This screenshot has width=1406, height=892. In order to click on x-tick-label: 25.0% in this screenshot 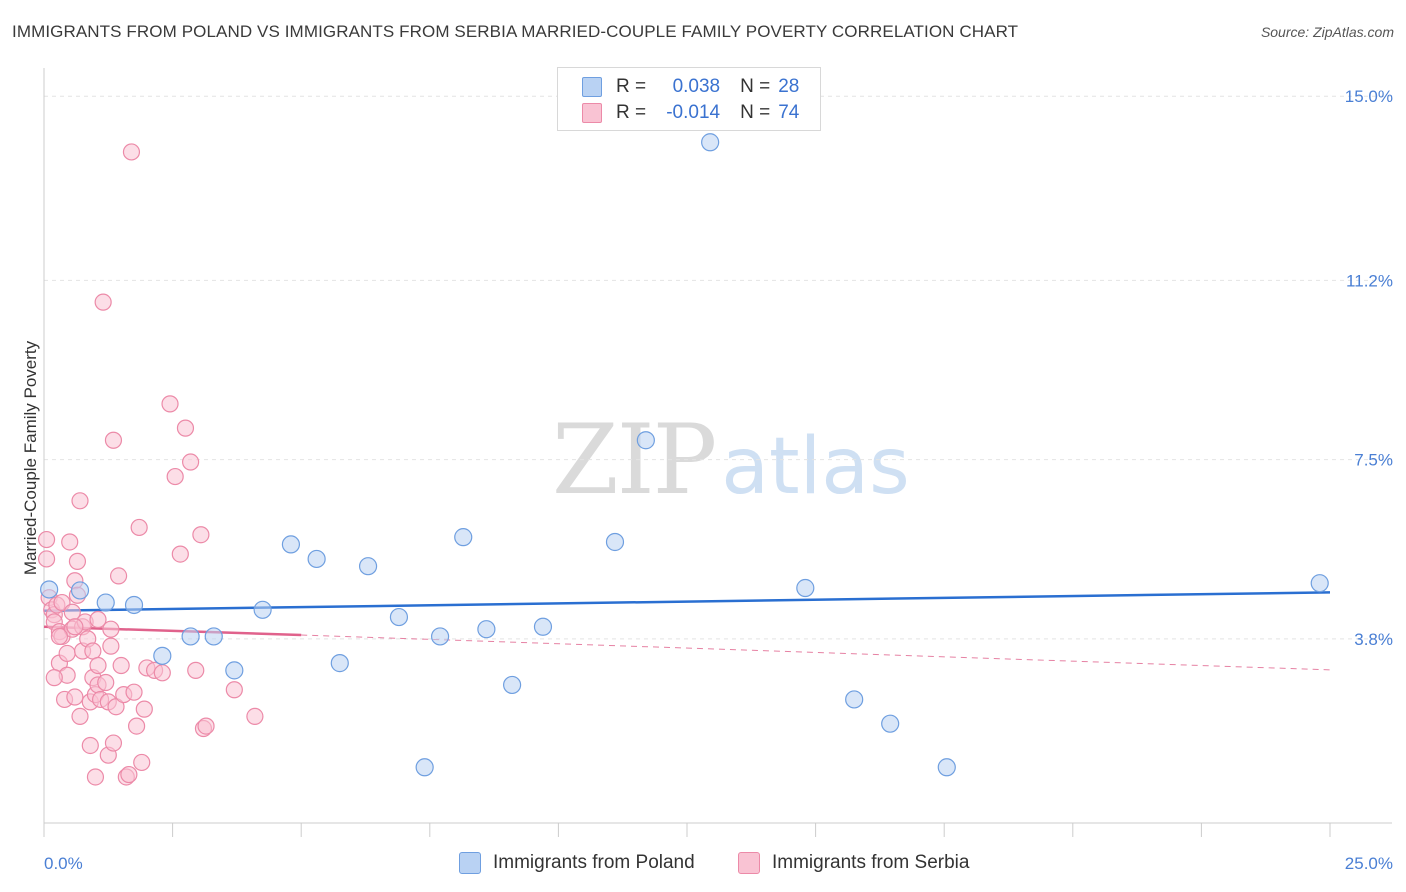, I will do `click(1369, 863)`.